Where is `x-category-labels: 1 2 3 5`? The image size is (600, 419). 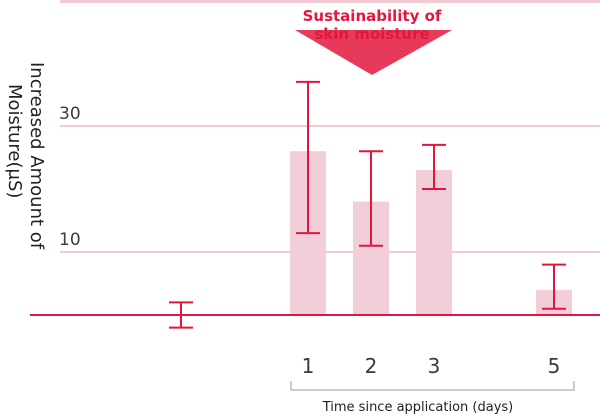
x-category-labels: 1 2 3 5 is located at coordinates (431, 366).